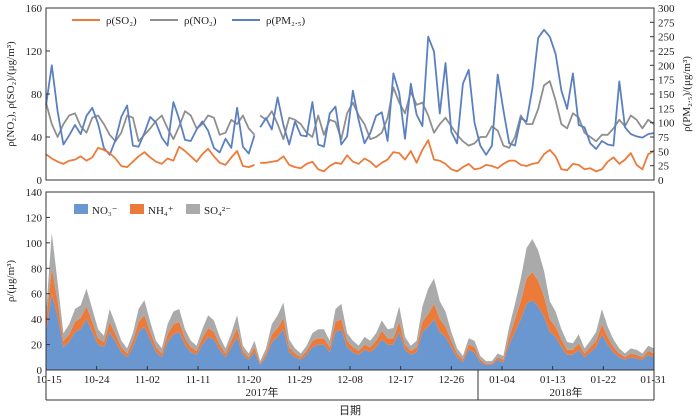 Image resolution: width=700 pixels, height=420 pixels. I want to click on top-left-axis-label: ρ(NO₂), ρ(SO₂)/(μg/m³), so click(11, 94).